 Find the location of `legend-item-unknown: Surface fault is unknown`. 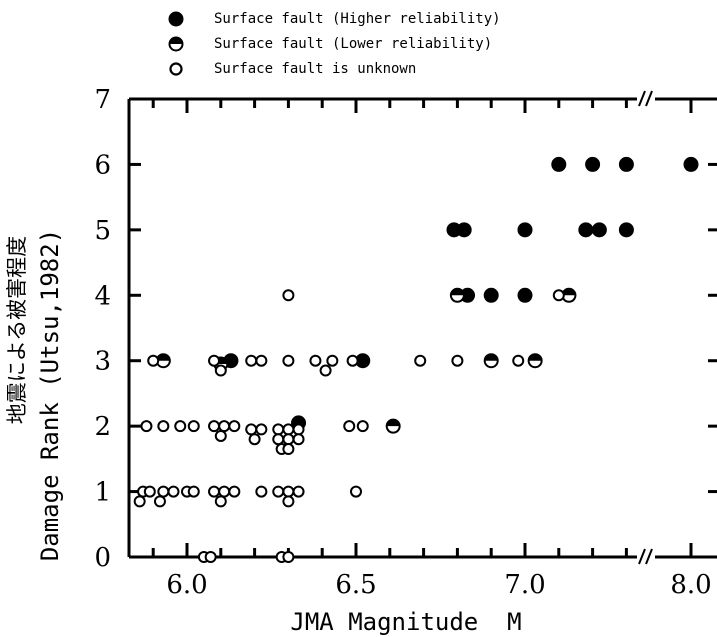

legend-item-unknown: Surface fault is unknown is located at coordinates (292, 69).